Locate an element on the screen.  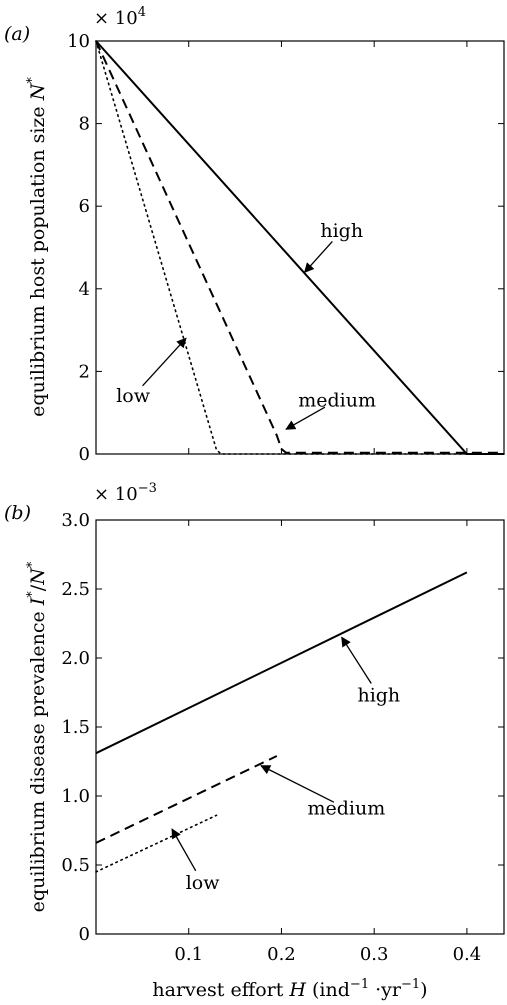
panel-a-y-tick-label: 0 is located at coordinates (84, 454).